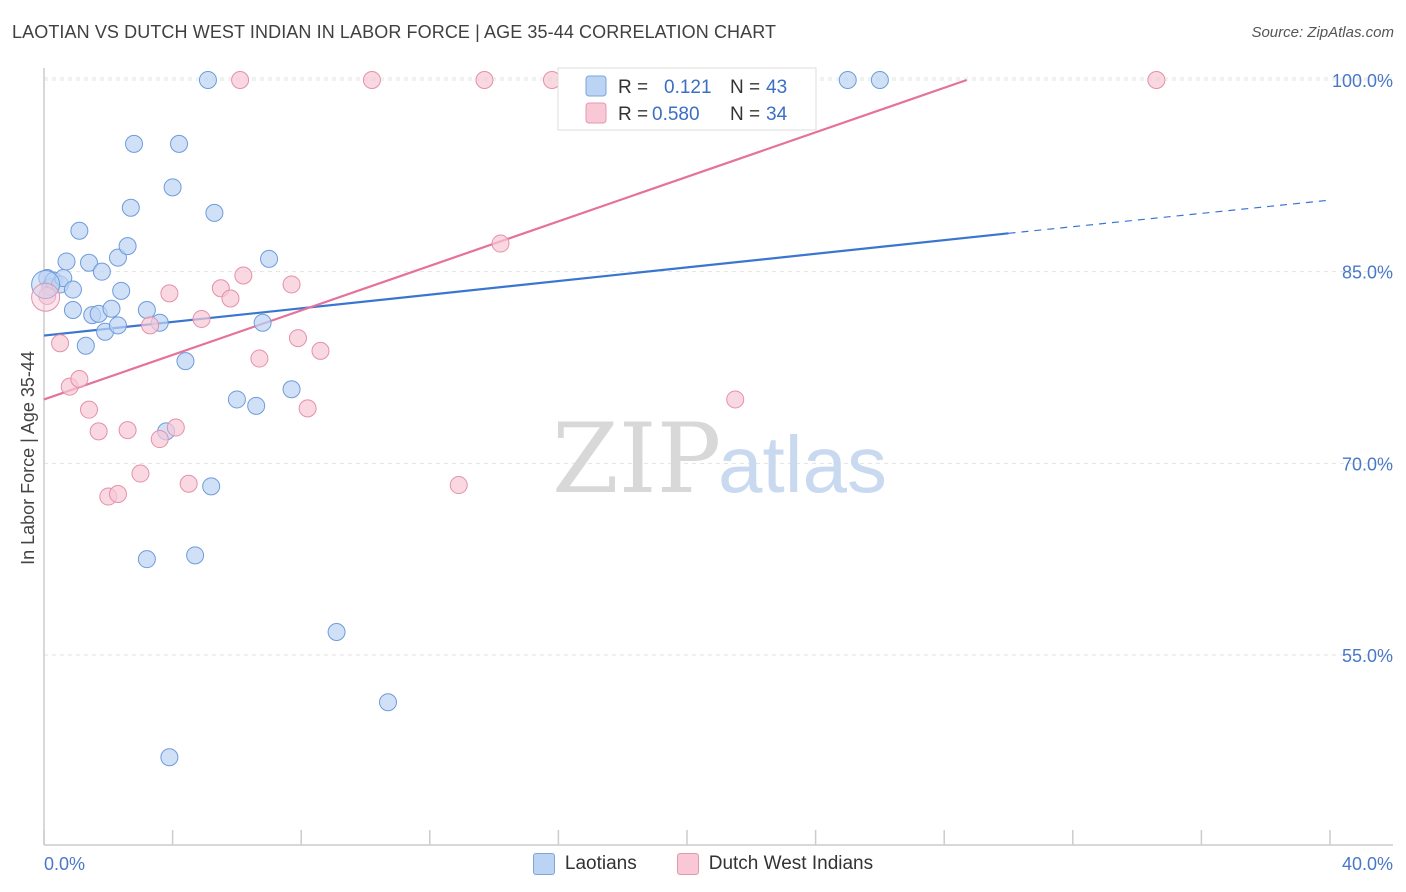  I want to click on legend-item-dutch-west-indians: Dutch West Indians, so click(775, 864).